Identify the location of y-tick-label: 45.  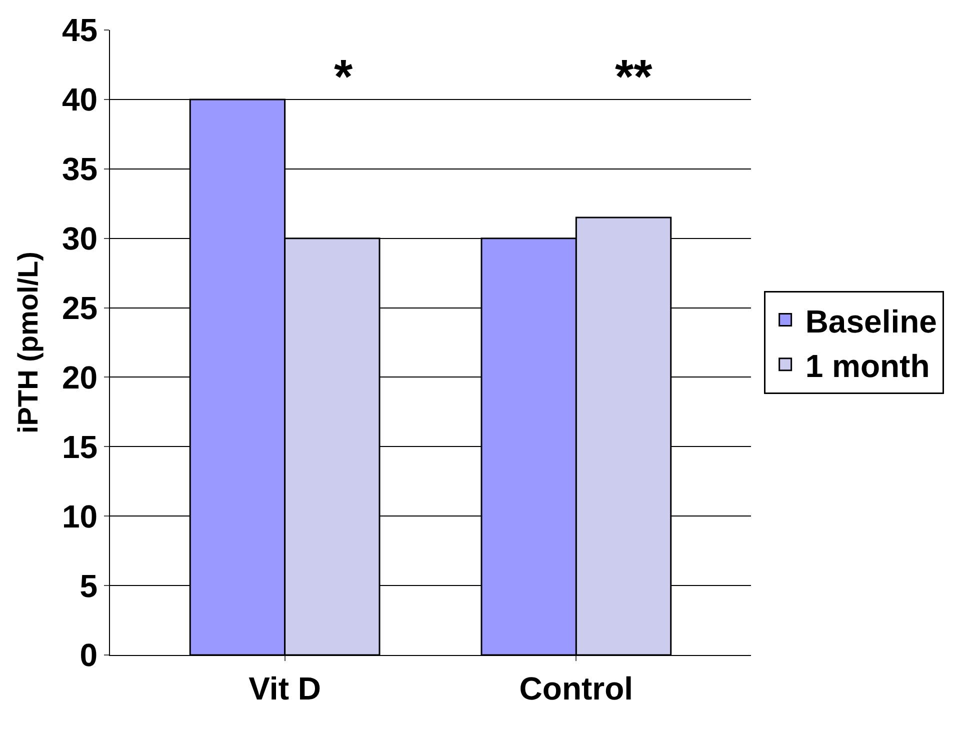
(80, 30).